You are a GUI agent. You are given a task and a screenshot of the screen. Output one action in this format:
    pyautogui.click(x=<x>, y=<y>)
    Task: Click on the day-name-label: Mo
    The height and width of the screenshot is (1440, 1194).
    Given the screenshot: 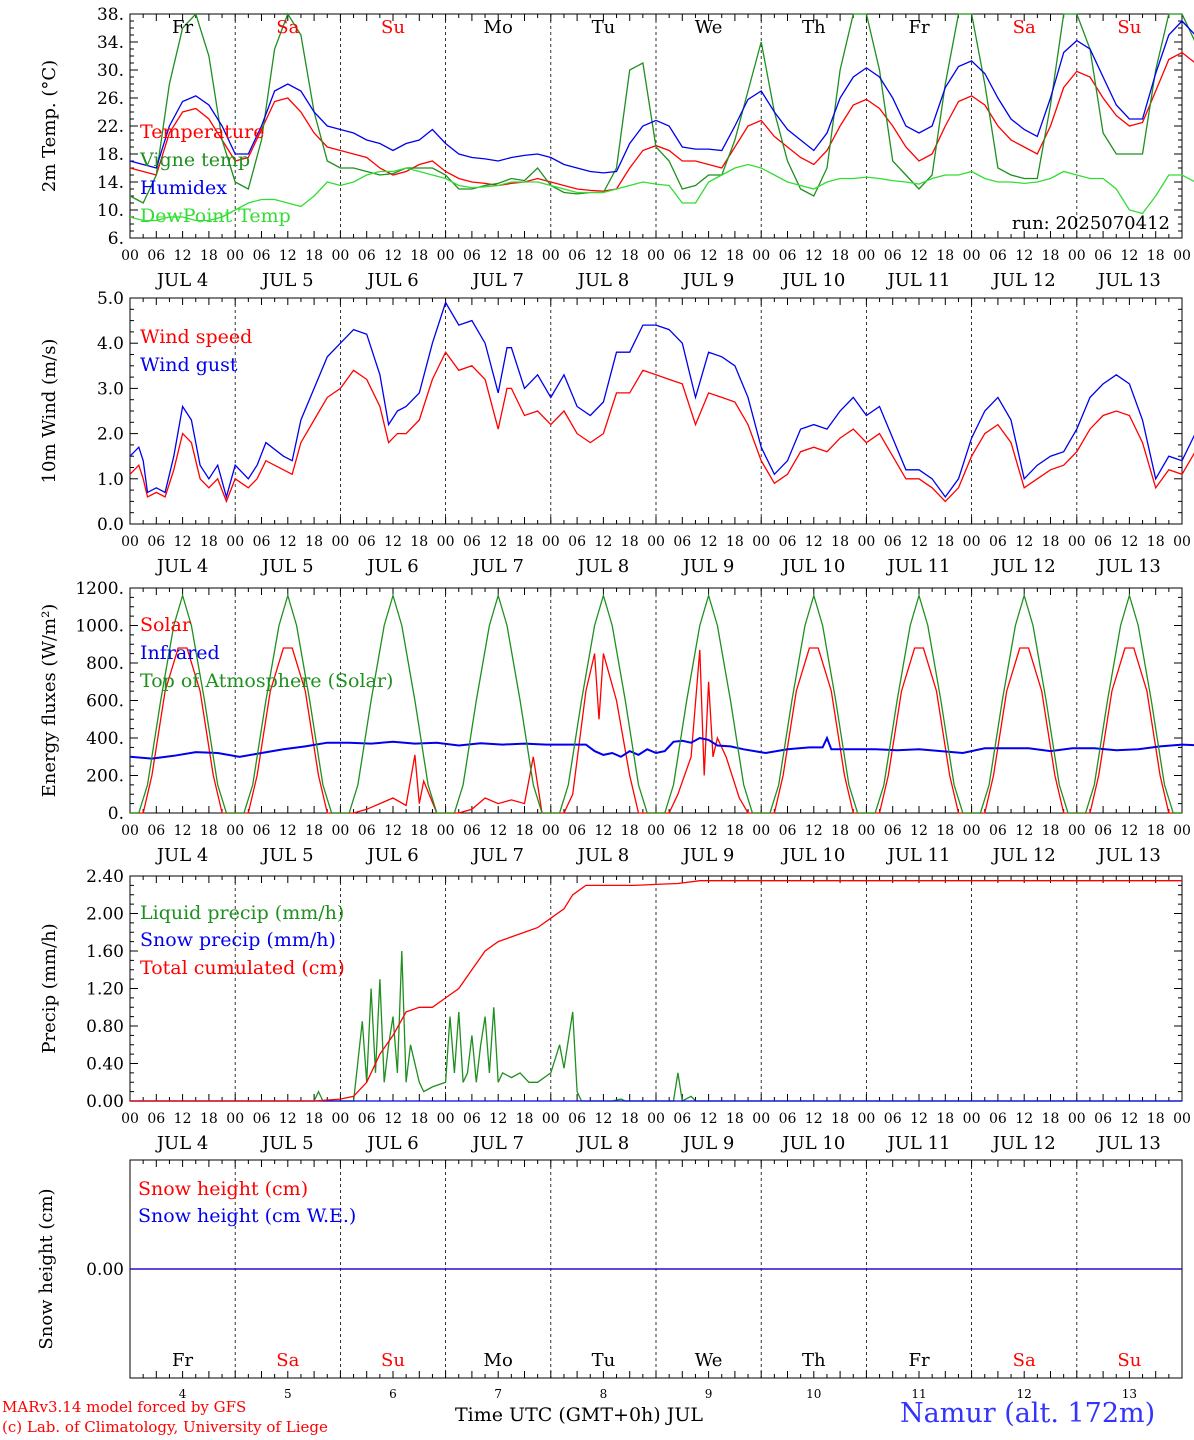 What is the action you would take?
    pyautogui.click(x=498, y=1360)
    